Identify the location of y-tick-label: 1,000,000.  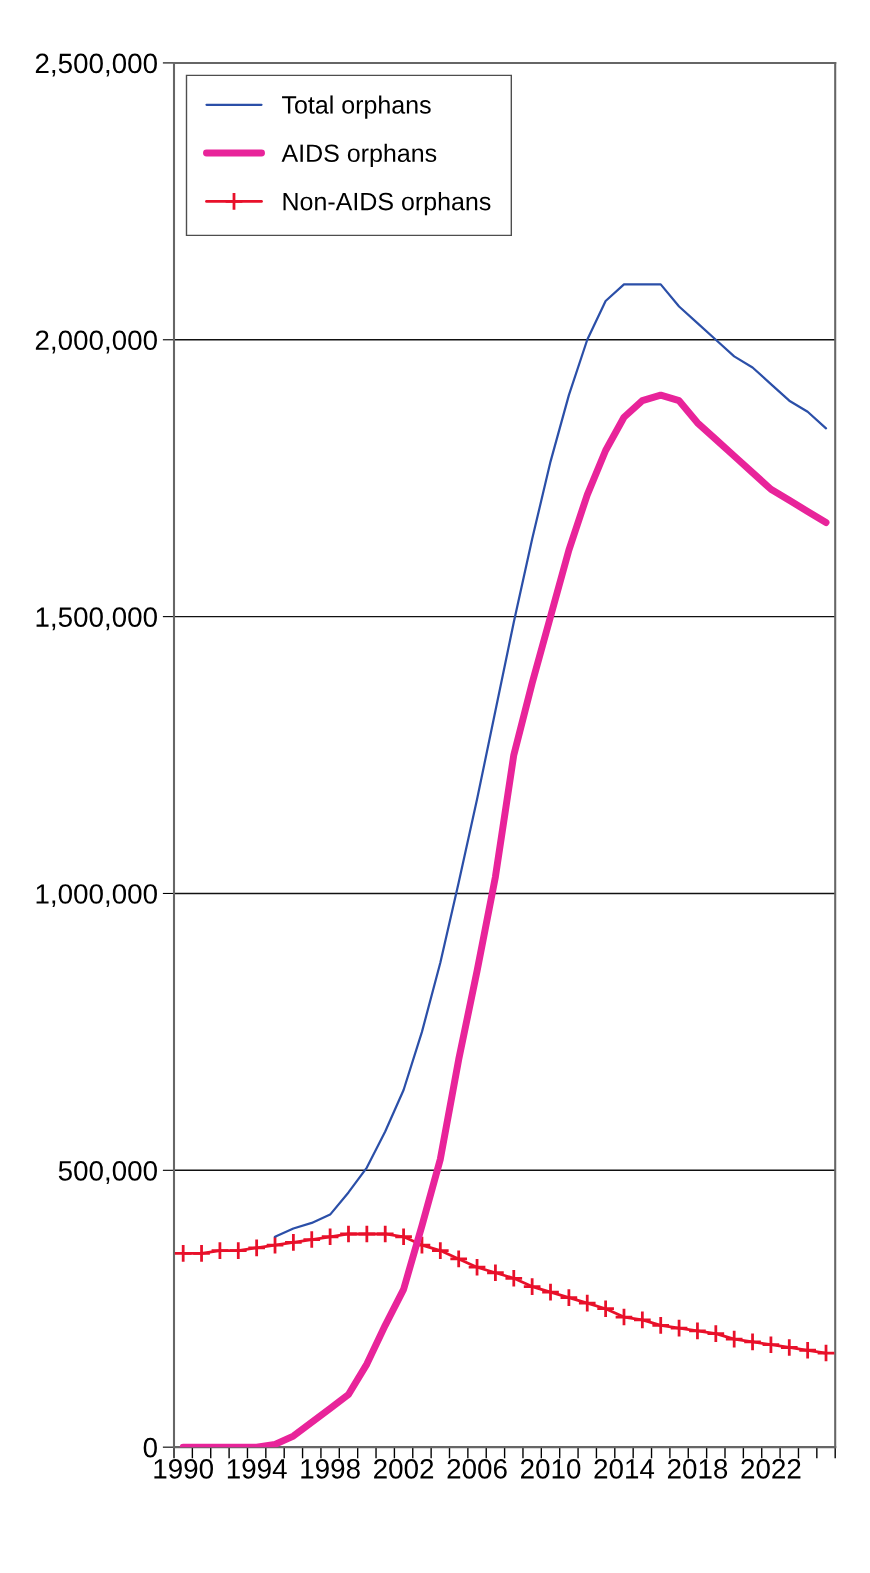
(96, 896).